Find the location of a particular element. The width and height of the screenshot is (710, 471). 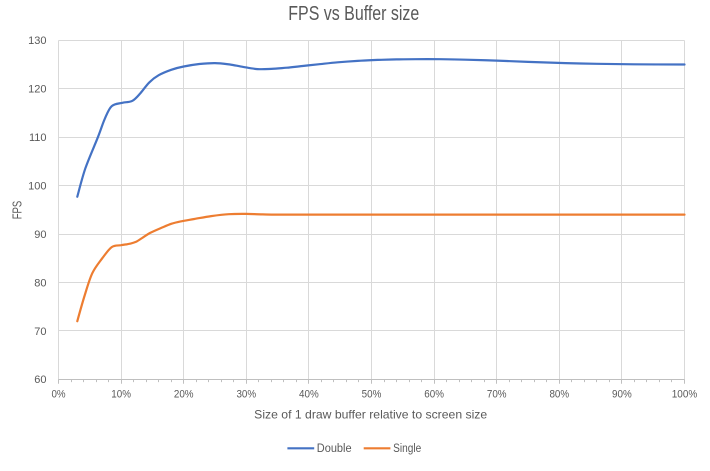

svg-text: Single is located at coordinates (407, 449).